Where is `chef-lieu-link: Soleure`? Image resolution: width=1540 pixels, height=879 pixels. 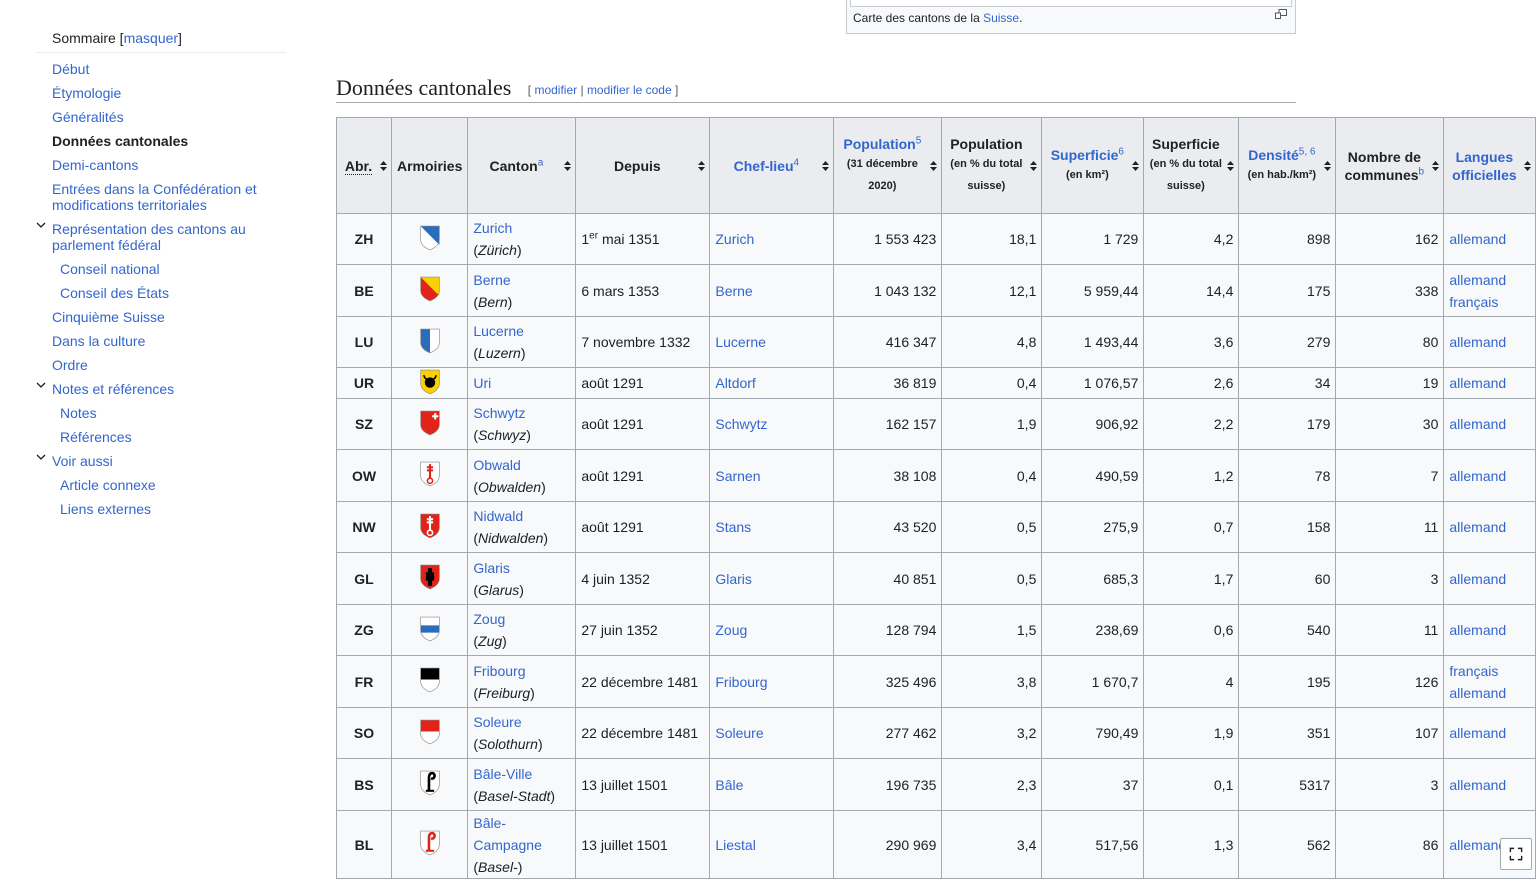 chef-lieu-link: Soleure is located at coordinates (739, 733).